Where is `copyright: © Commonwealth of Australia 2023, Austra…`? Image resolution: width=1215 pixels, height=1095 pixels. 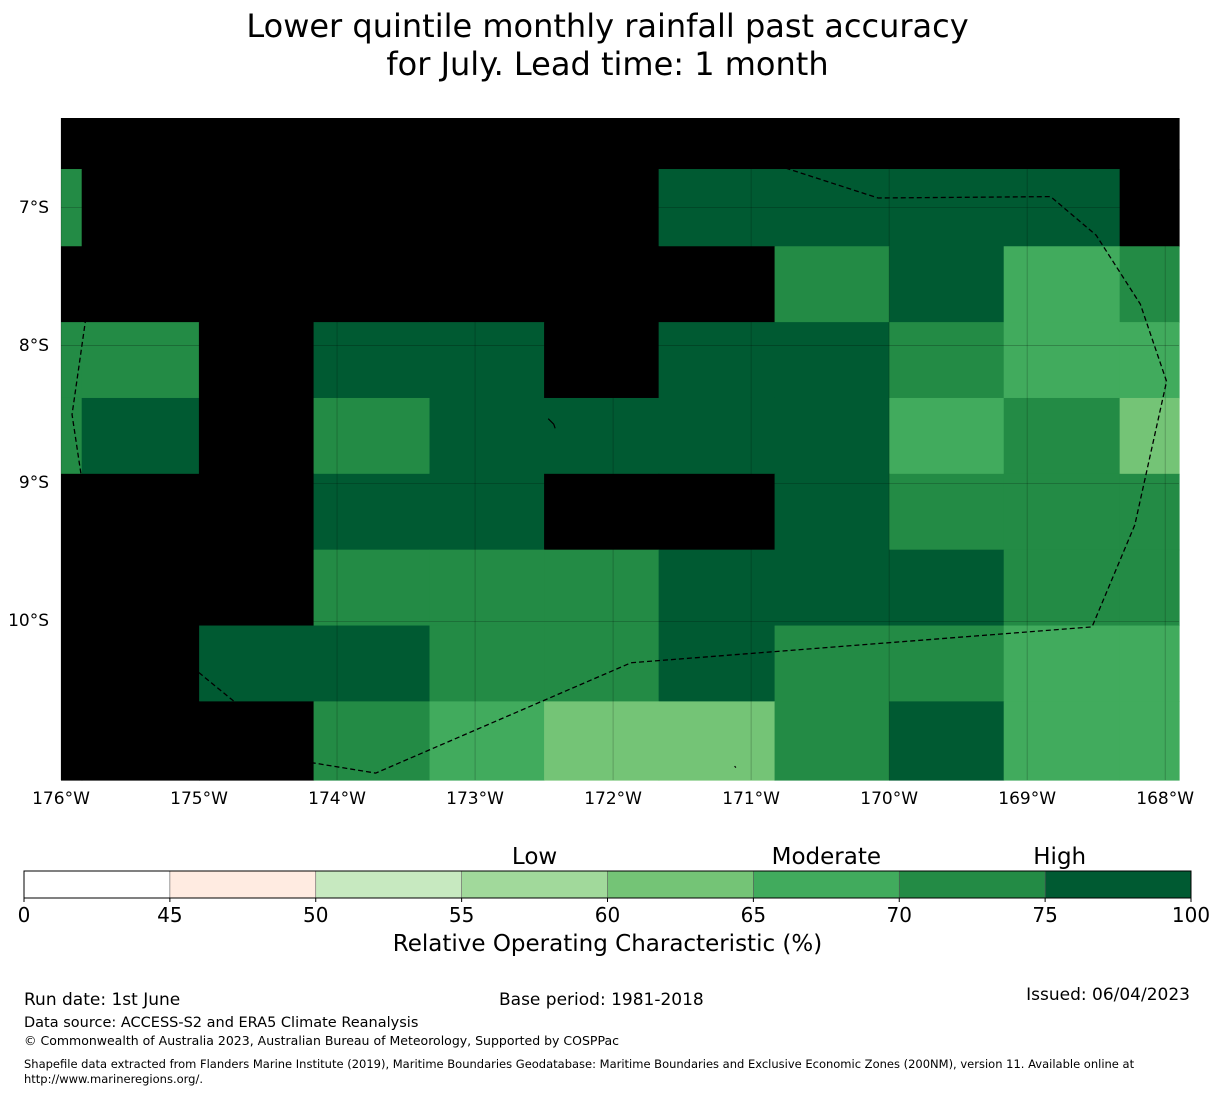 copyright: © Commonwealth of Australia 2023, Austra… is located at coordinates (321, 1040).